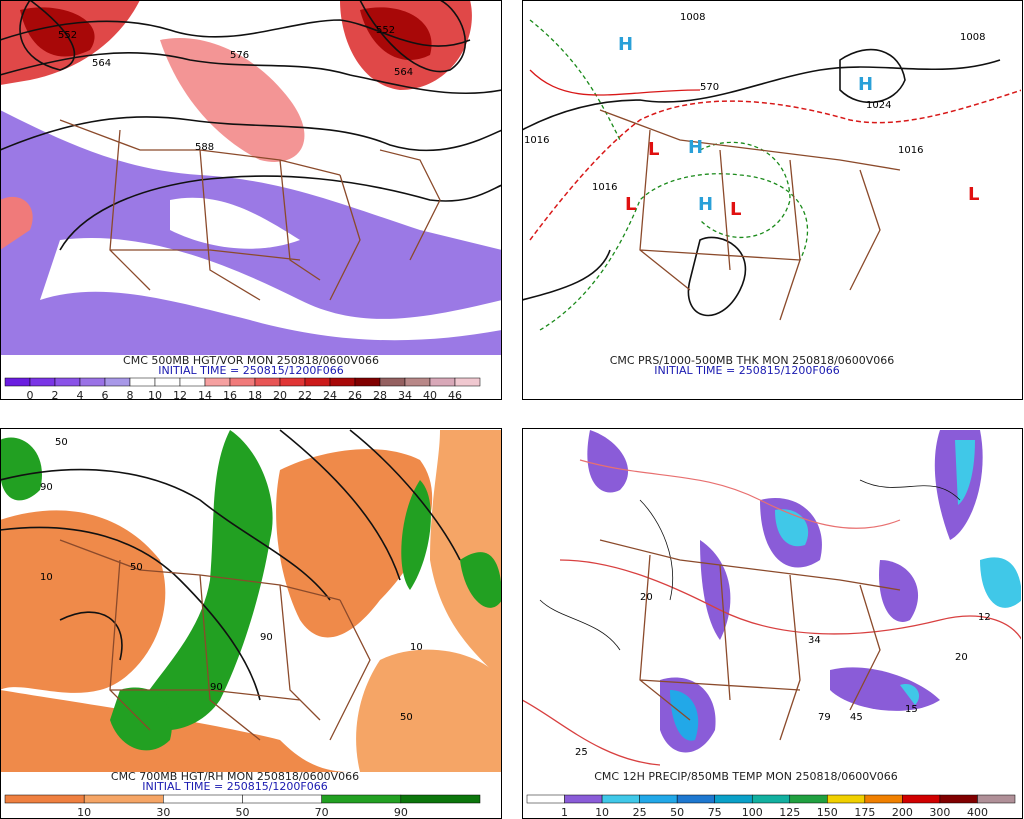 Image resolution: width=1024 pixels, height=819 pixels. Describe the element at coordinates (305, 395) in the screenshot. I see `colorbar-label: 22` at that location.